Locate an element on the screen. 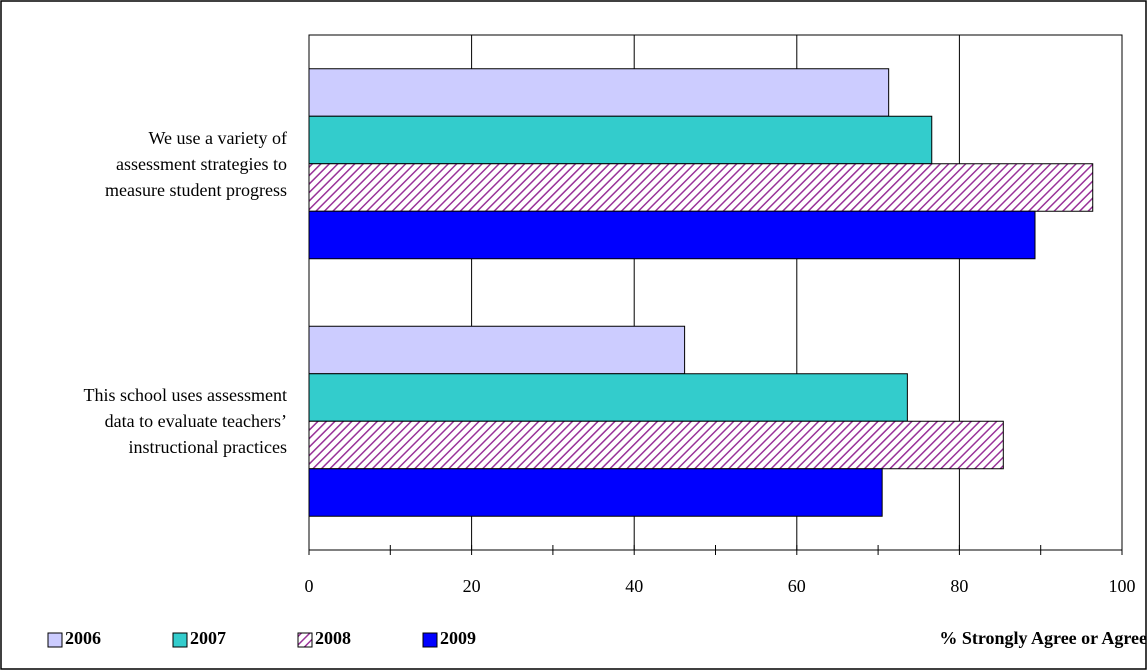 The width and height of the screenshot is (1147, 670). legend-label: 2009 is located at coordinates (458, 638).